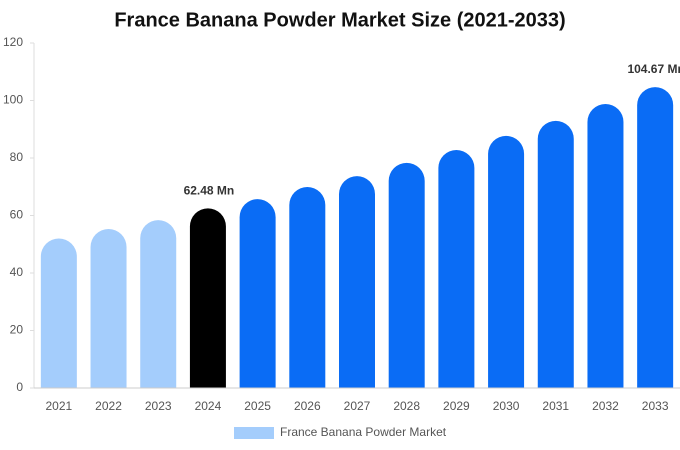 The image size is (680, 450). I want to click on y-tick-label: 120, so click(13, 42).